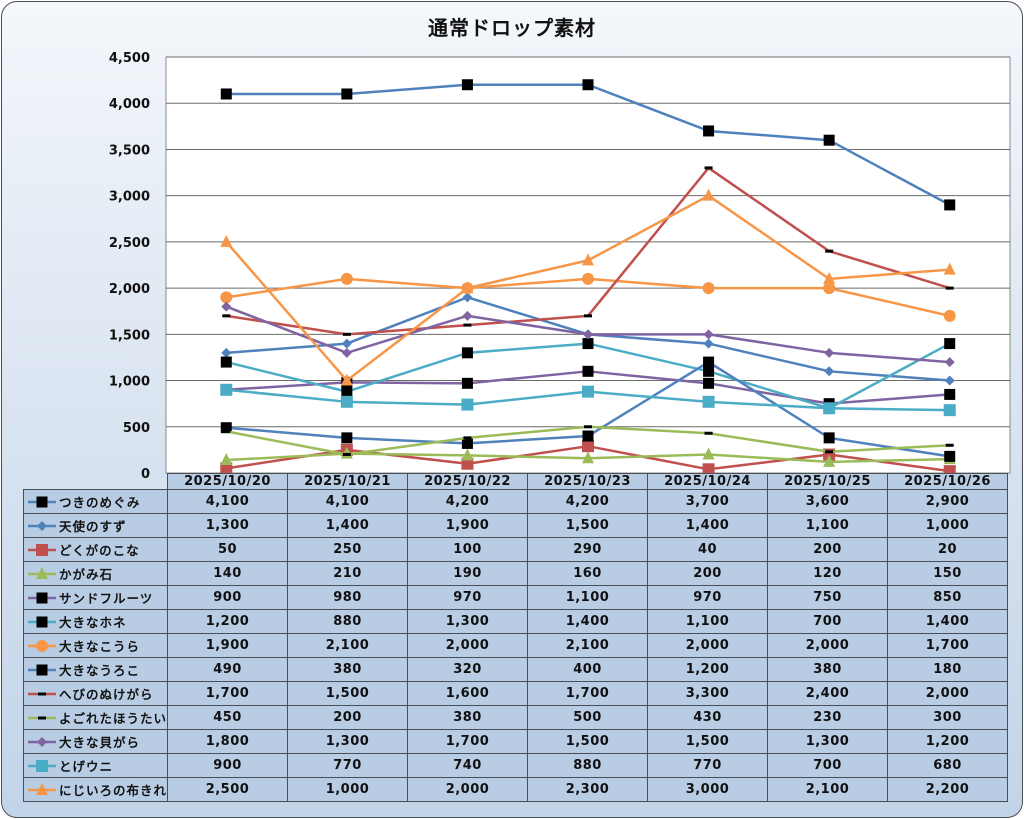  Describe the element at coordinates (228, 481) in the screenshot. I see `category-label: 2025/10/20` at that location.